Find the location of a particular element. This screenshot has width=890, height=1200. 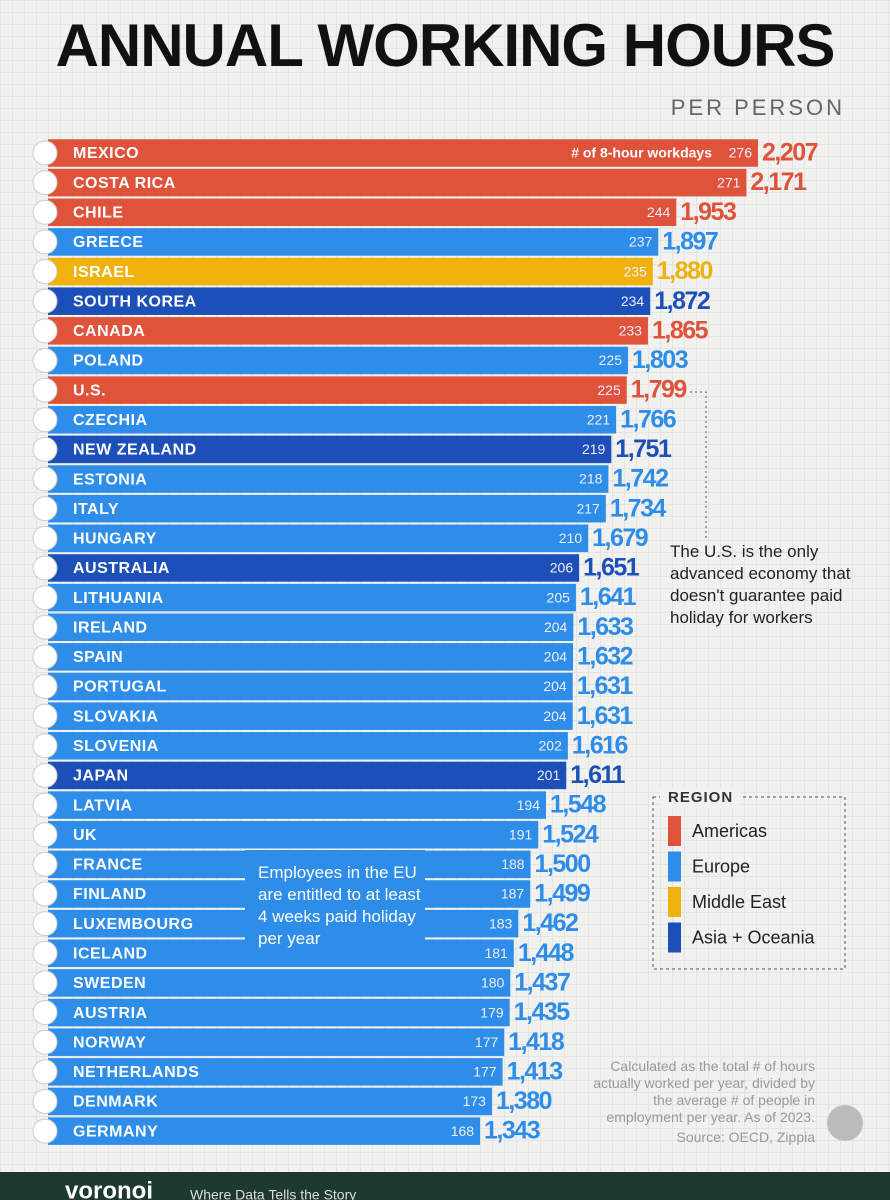

value-label: 1,548 is located at coordinates (578, 805).